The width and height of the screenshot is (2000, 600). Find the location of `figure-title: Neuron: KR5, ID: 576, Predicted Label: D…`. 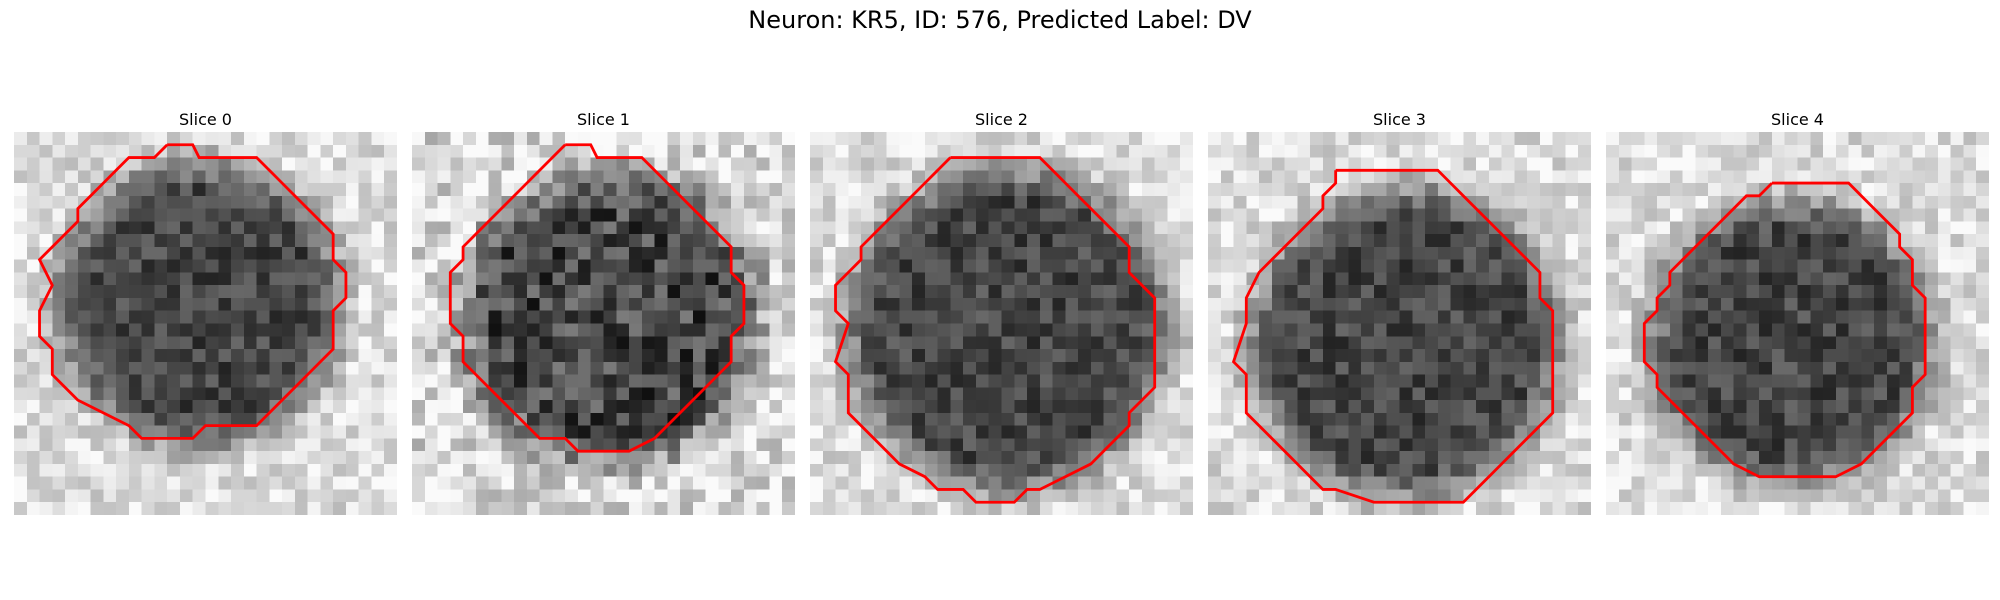

figure-title: Neuron: KR5, ID: 576, Predicted Label: D… is located at coordinates (1000, 20).